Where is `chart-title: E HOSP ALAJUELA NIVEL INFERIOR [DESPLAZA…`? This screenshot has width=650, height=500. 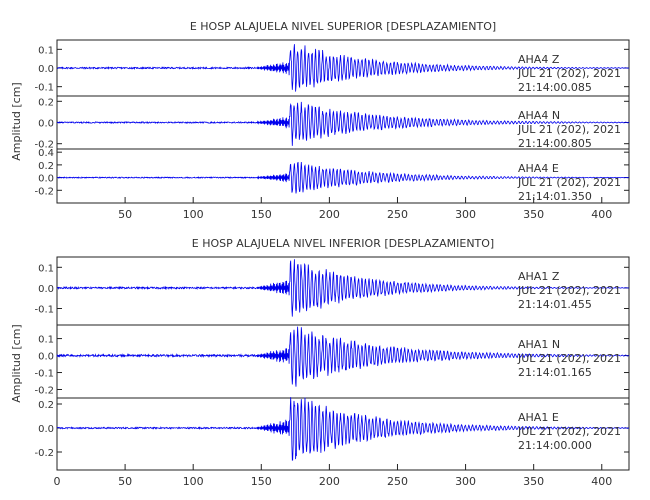
chart-title: E HOSP ALAJUELA NIVEL INFERIOR [DESPLAZA… is located at coordinates (343, 243).